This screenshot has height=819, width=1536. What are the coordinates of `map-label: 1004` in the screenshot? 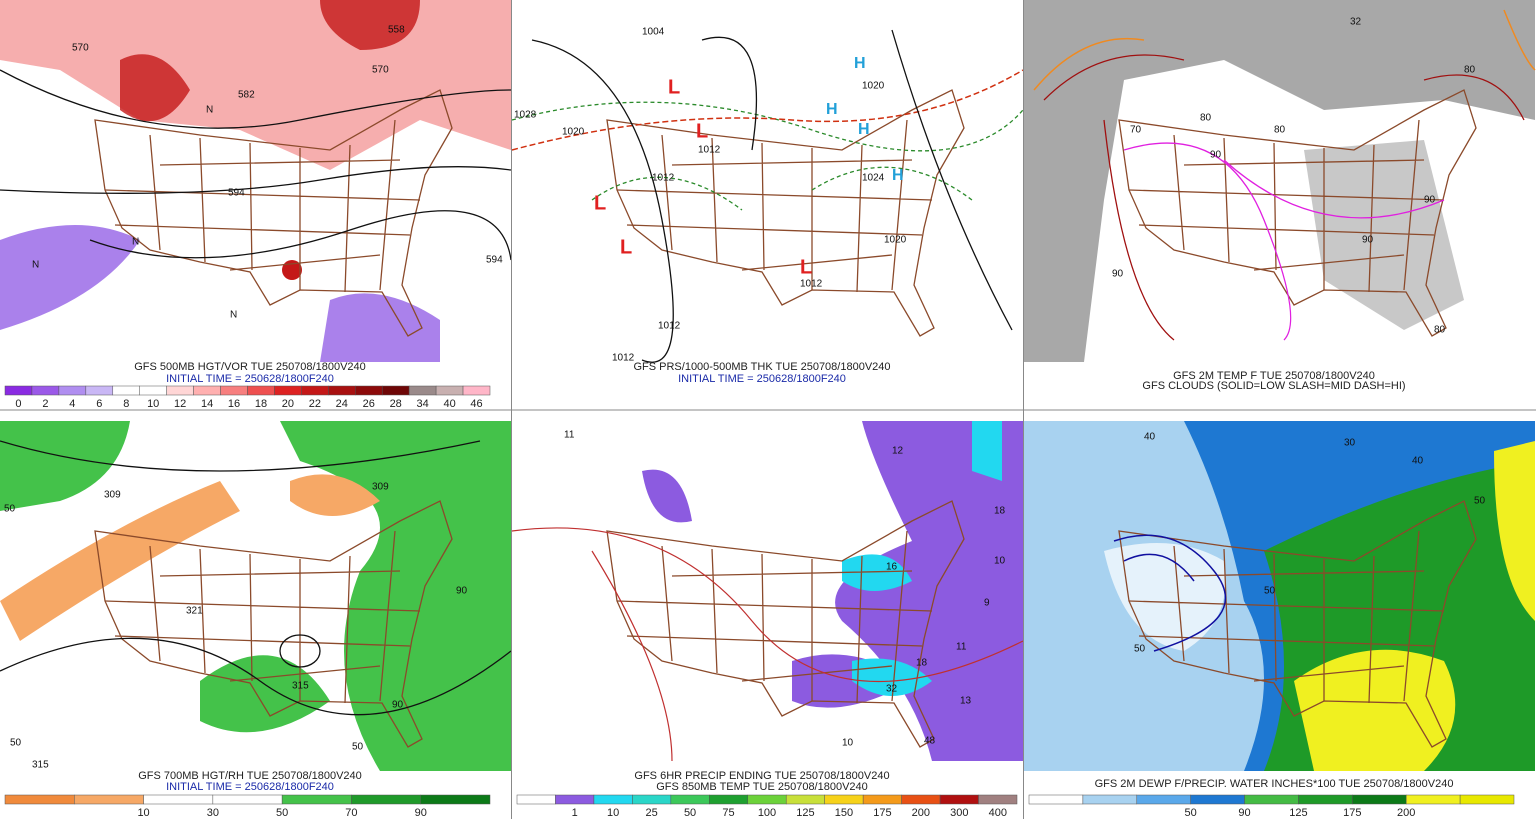 It's located at (653, 32).